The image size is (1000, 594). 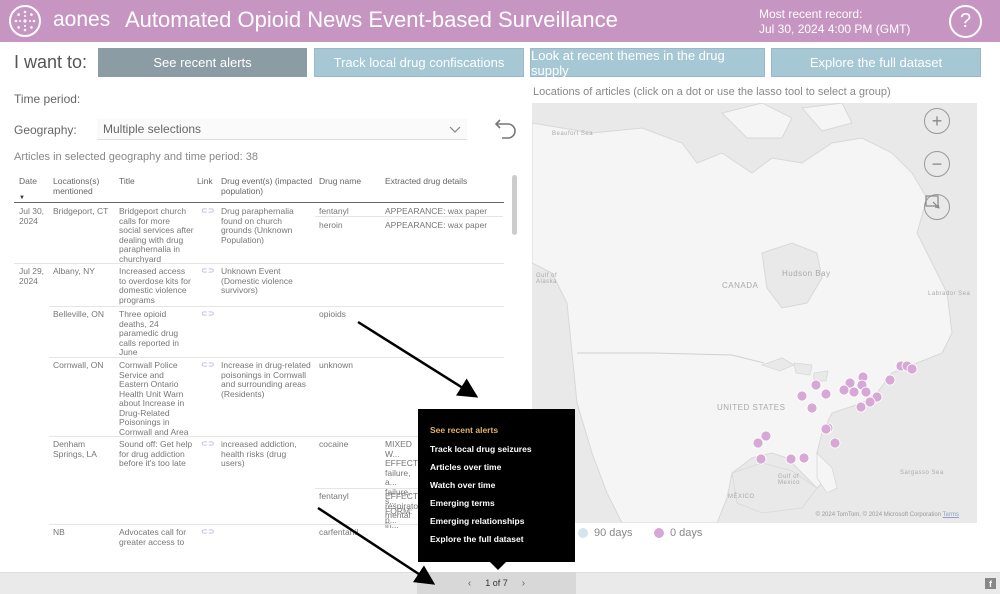 What do you see at coordinates (605, 533) in the screenshot?
I see `legend-90-days: 90 days` at bounding box center [605, 533].